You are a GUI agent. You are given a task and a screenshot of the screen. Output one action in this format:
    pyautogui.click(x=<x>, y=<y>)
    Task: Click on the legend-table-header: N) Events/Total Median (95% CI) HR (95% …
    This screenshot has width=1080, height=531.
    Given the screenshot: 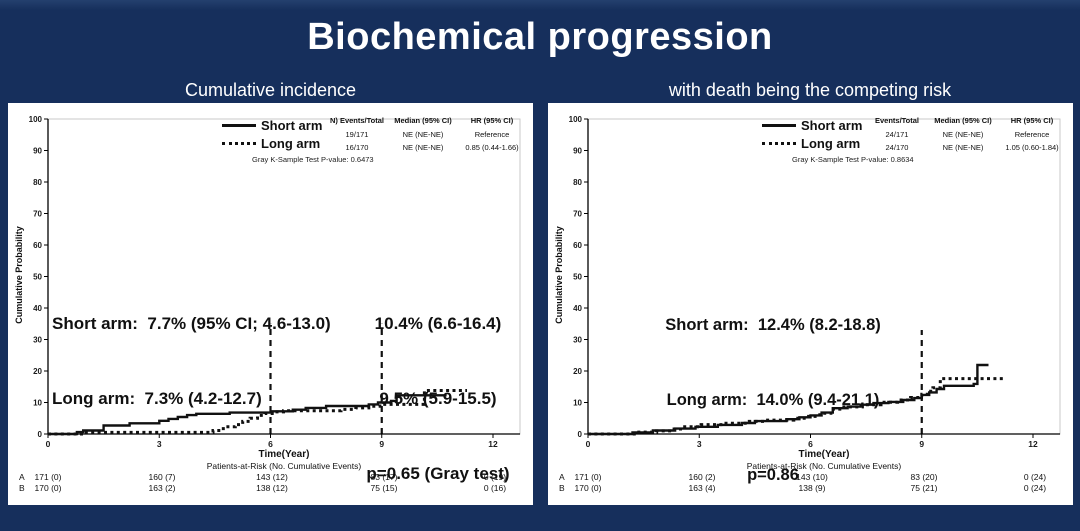 What is the action you would take?
    pyautogui.click(x=426, y=121)
    